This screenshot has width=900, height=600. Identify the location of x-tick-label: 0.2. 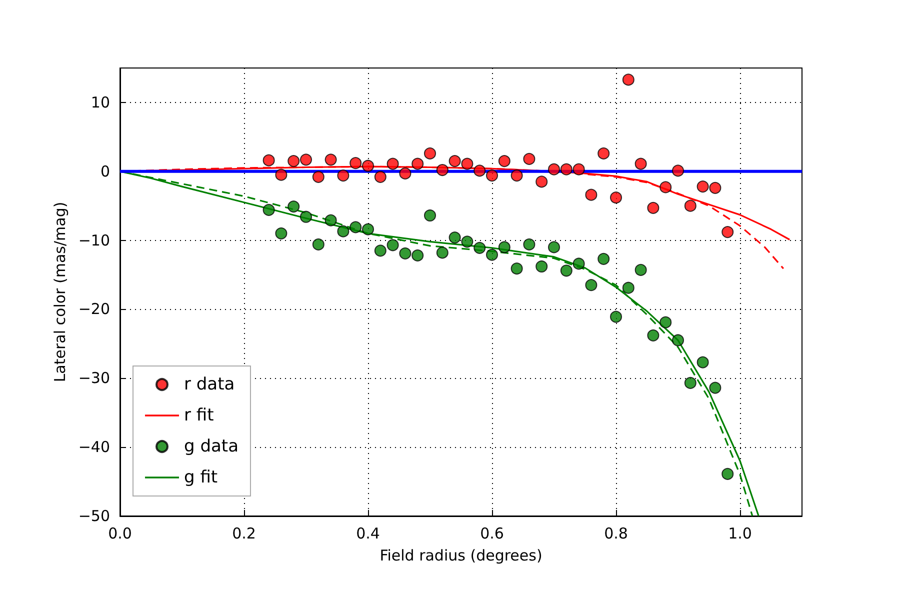
(244, 533).